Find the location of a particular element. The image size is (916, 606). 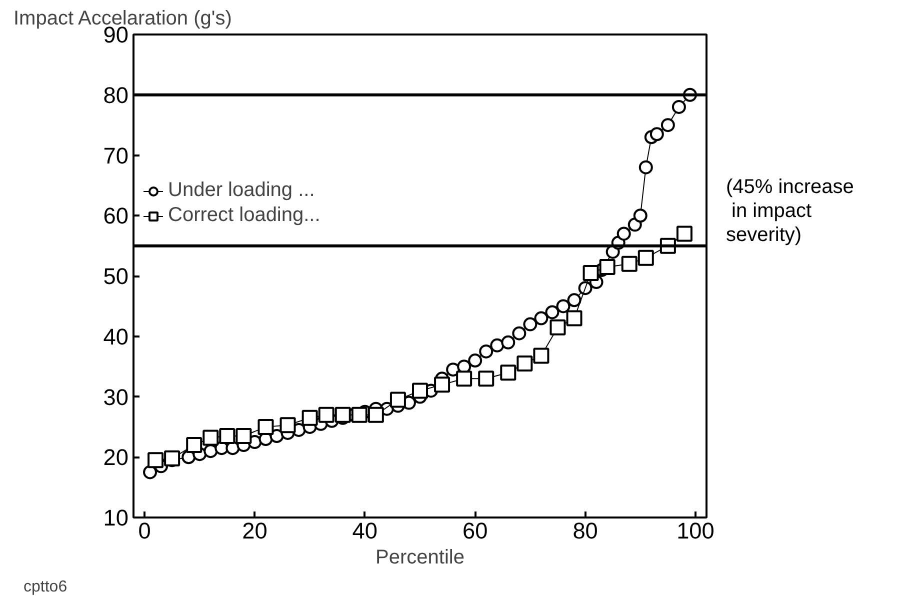

y-tick-label: 80 is located at coordinates (115, 95).